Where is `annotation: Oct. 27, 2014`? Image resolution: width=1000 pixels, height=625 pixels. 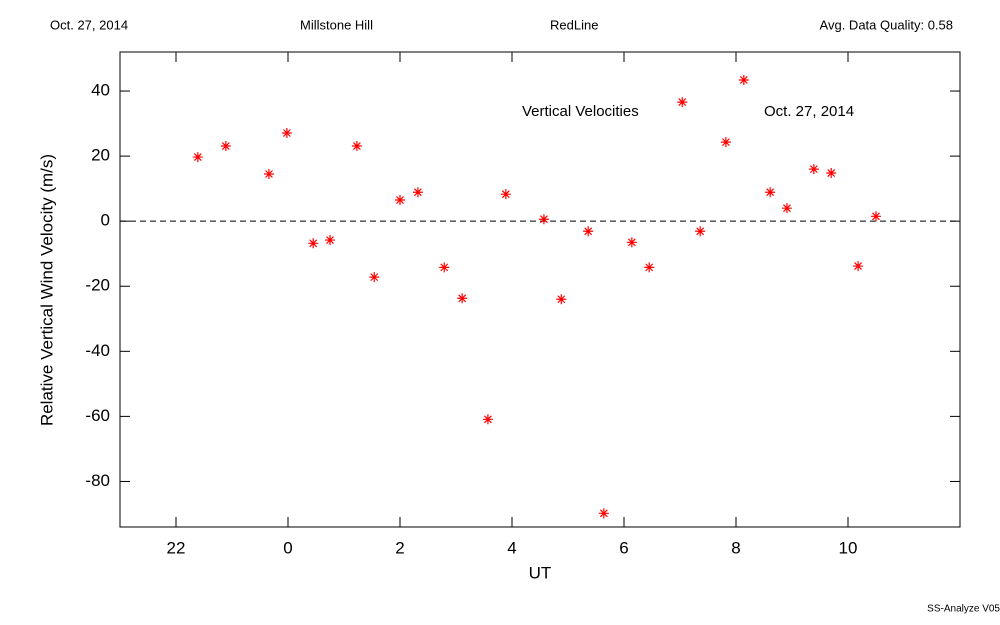 annotation: Oct. 27, 2014 is located at coordinates (809, 111).